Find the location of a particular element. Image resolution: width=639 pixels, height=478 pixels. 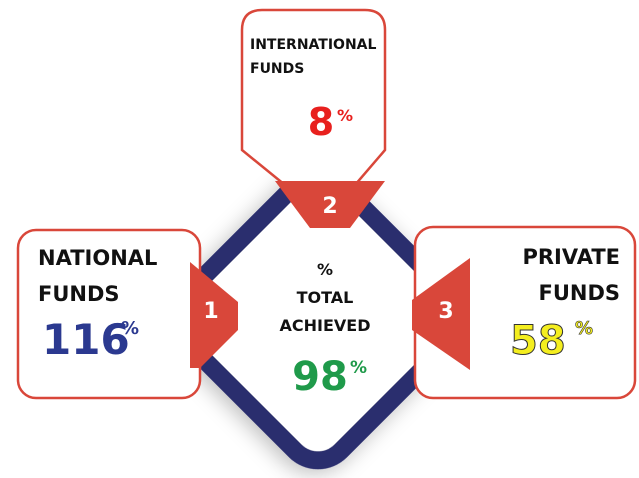

step-number: 1 is located at coordinates (210, 311).